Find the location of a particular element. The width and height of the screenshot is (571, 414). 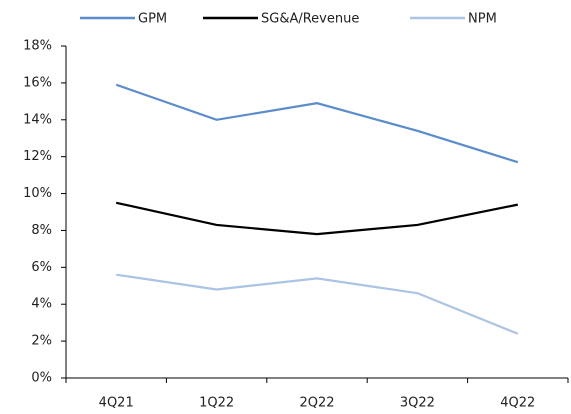

y-tick-label: 16% is located at coordinates (37, 82).